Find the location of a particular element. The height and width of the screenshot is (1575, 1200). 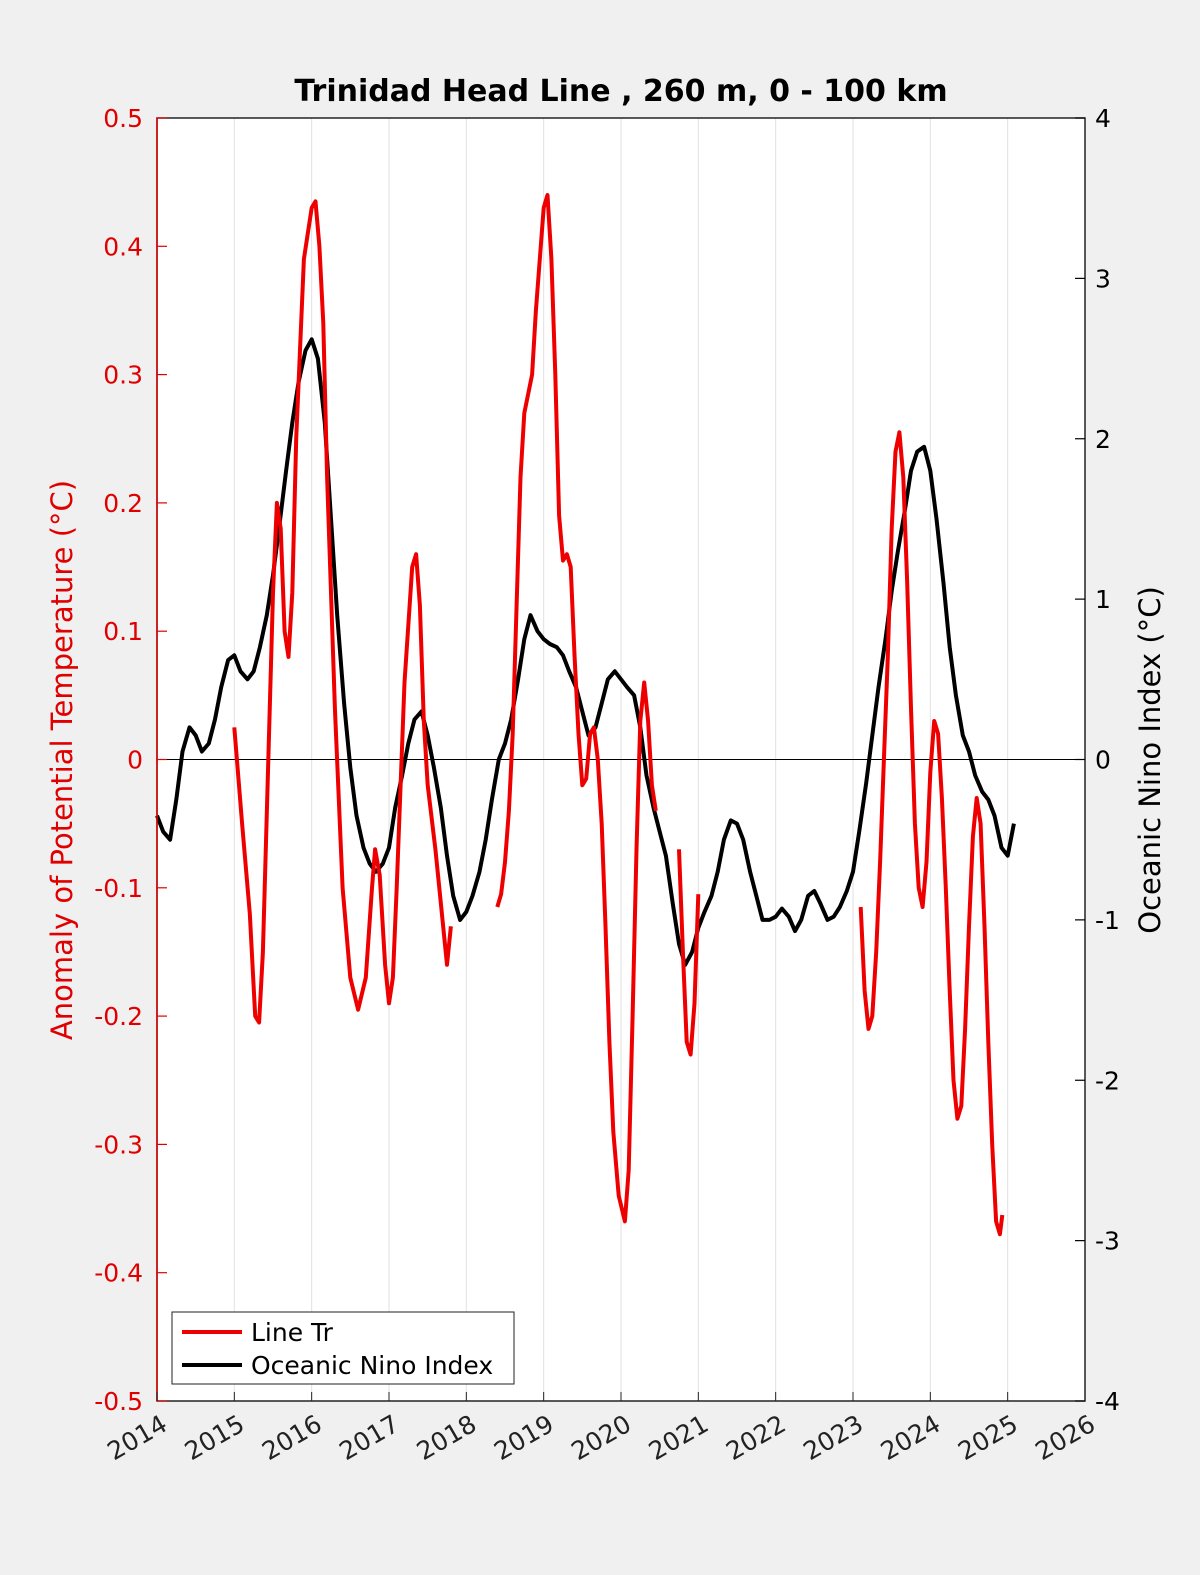

legend-box is located at coordinates (343, 1348).